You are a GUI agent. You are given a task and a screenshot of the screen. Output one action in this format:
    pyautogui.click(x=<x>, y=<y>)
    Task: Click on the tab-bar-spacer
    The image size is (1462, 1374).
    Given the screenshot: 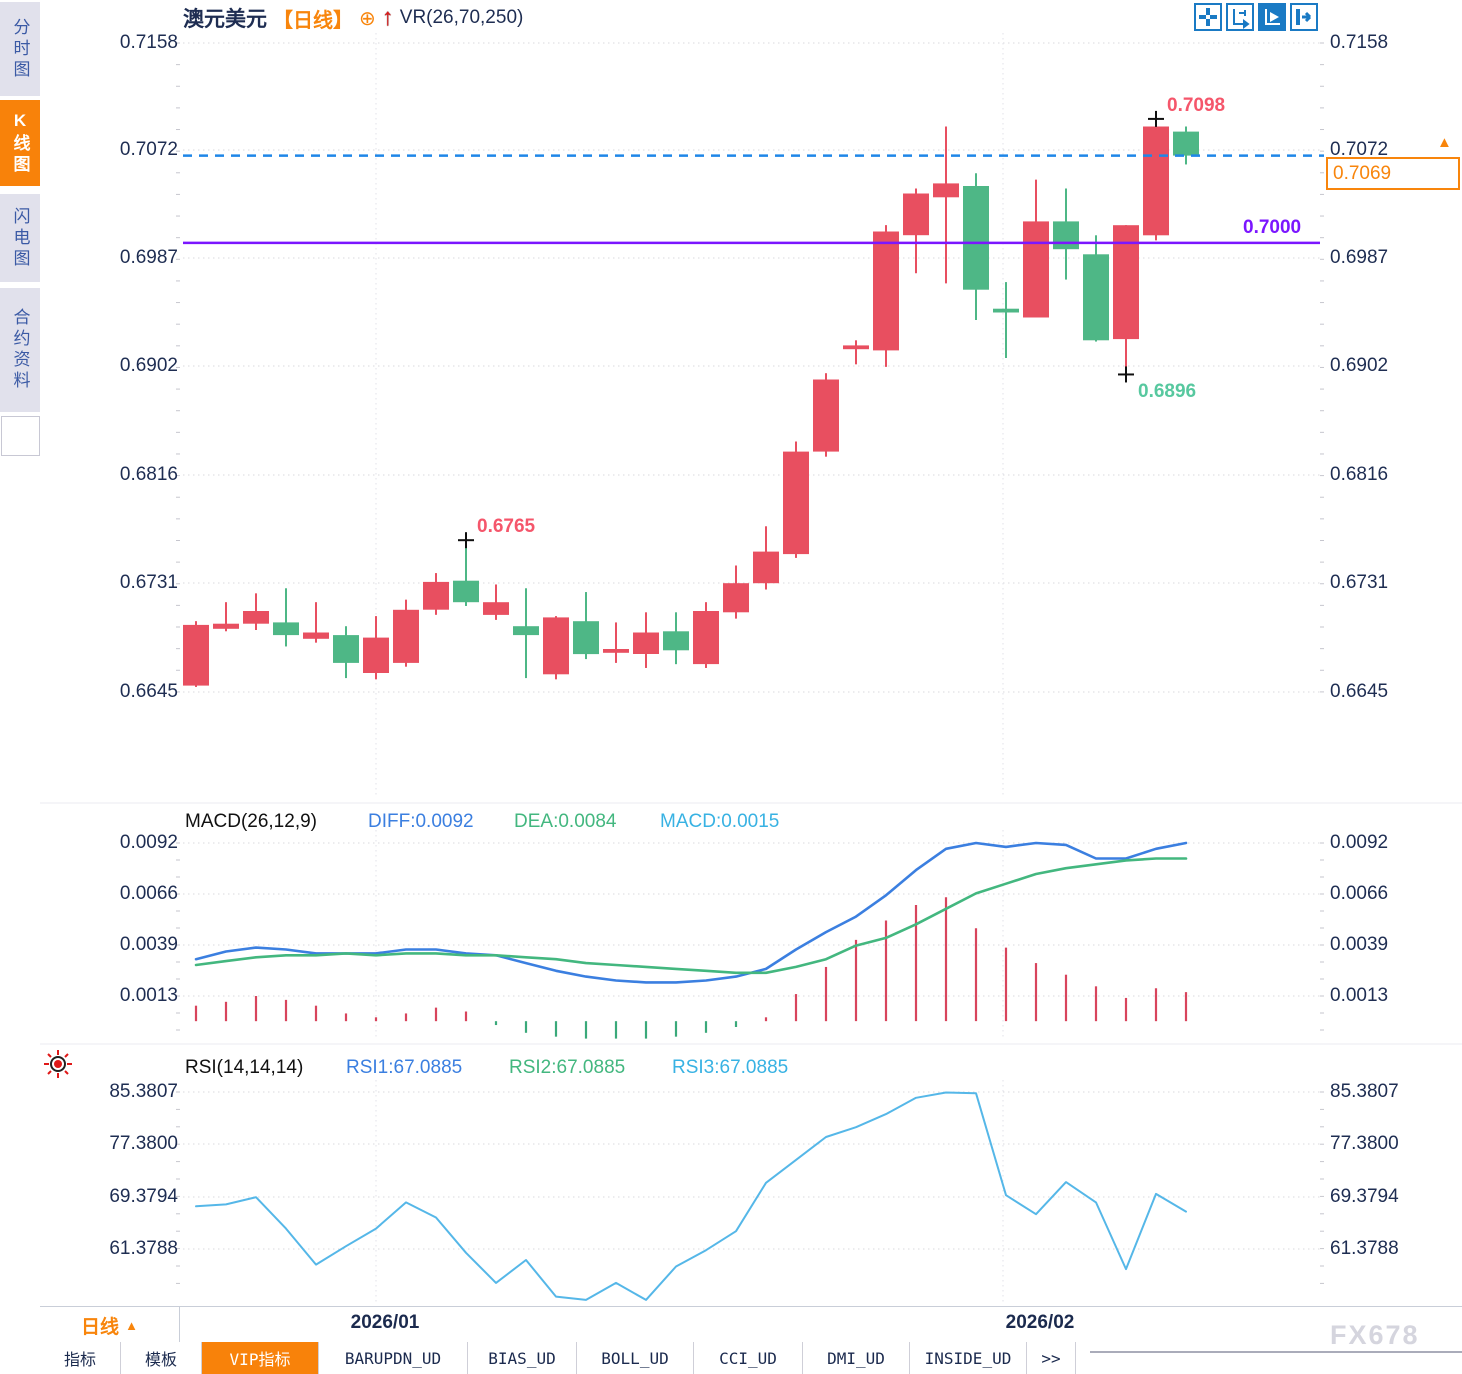 What is the action you would take?
    pyautogui.click(x=1269, y=1358)
    